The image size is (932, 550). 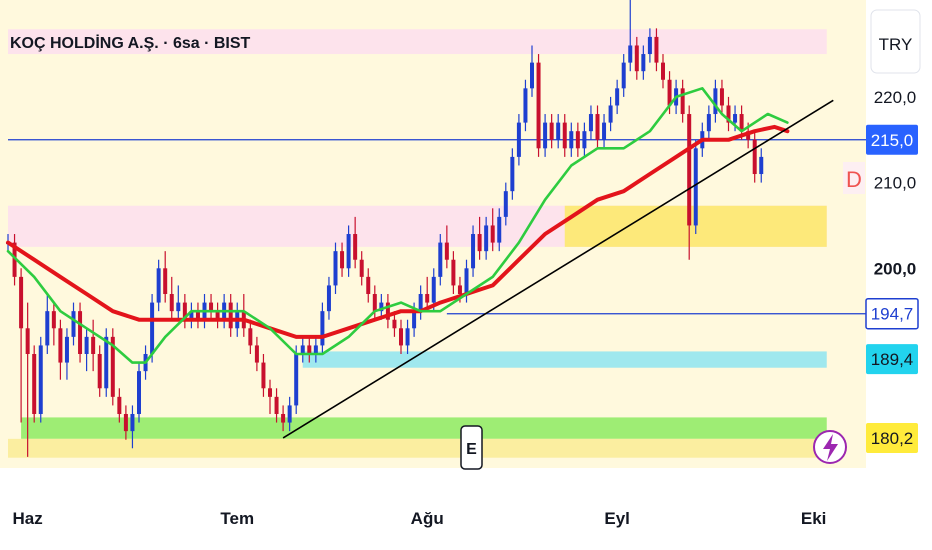 I want to click on price-tag-1: 194,7, so click(x=892, y=313).